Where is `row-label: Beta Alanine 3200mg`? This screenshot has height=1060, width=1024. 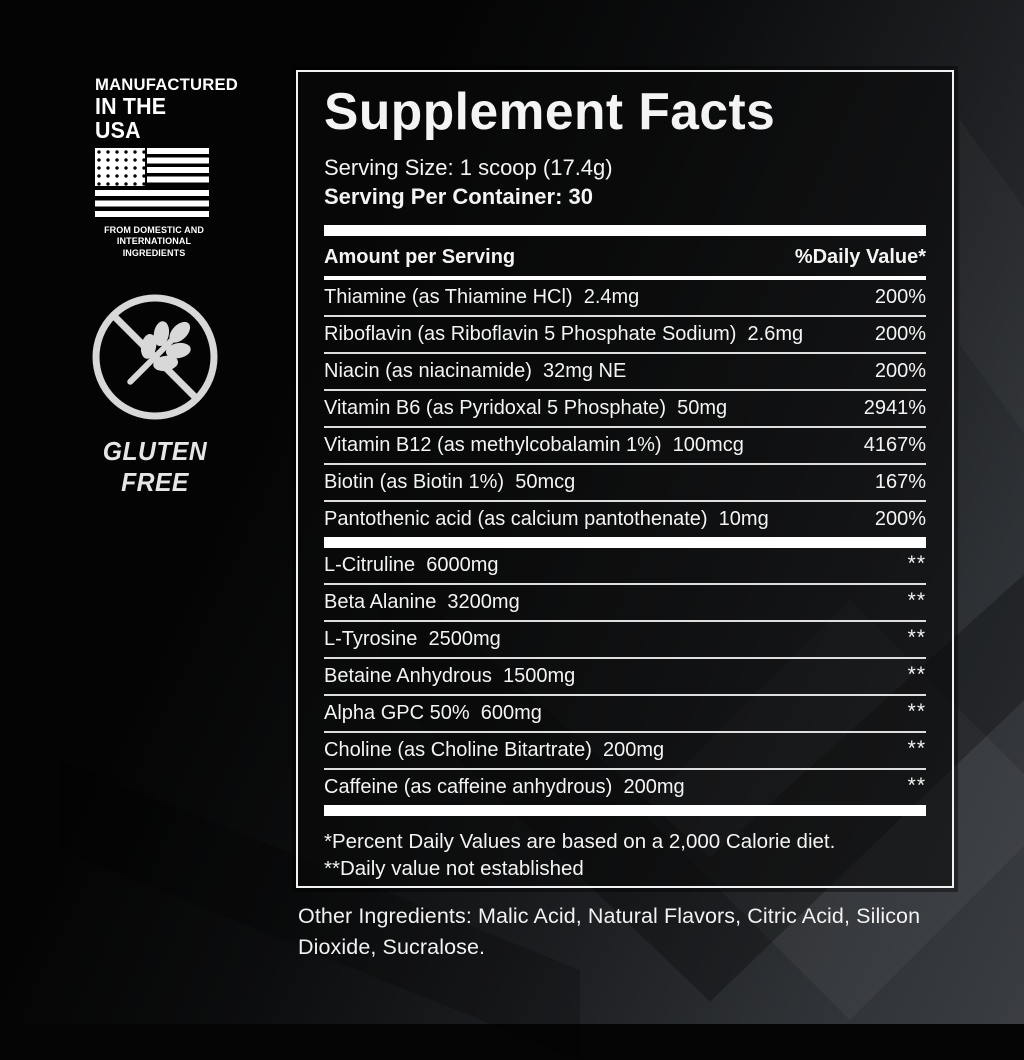 row-label: Beta Alanine 3200mg is located at coordinates (422, 602).